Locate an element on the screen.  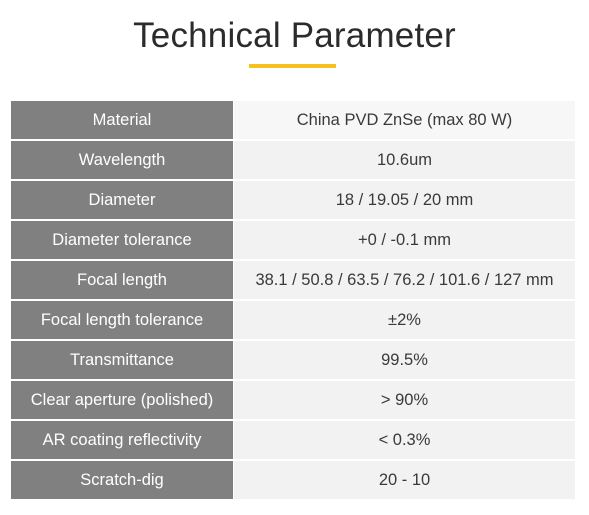
row-value: ±2% is located at coordinates (404, 320).